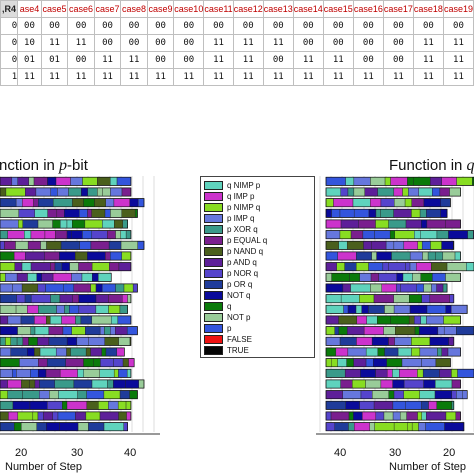 Image resolution: width=474 pixels, height=474 pixels. What do you see at coordinates (67, 363) in the screenshot?
I see `left-chart-bar-outline` at bounding box center [67, 363].